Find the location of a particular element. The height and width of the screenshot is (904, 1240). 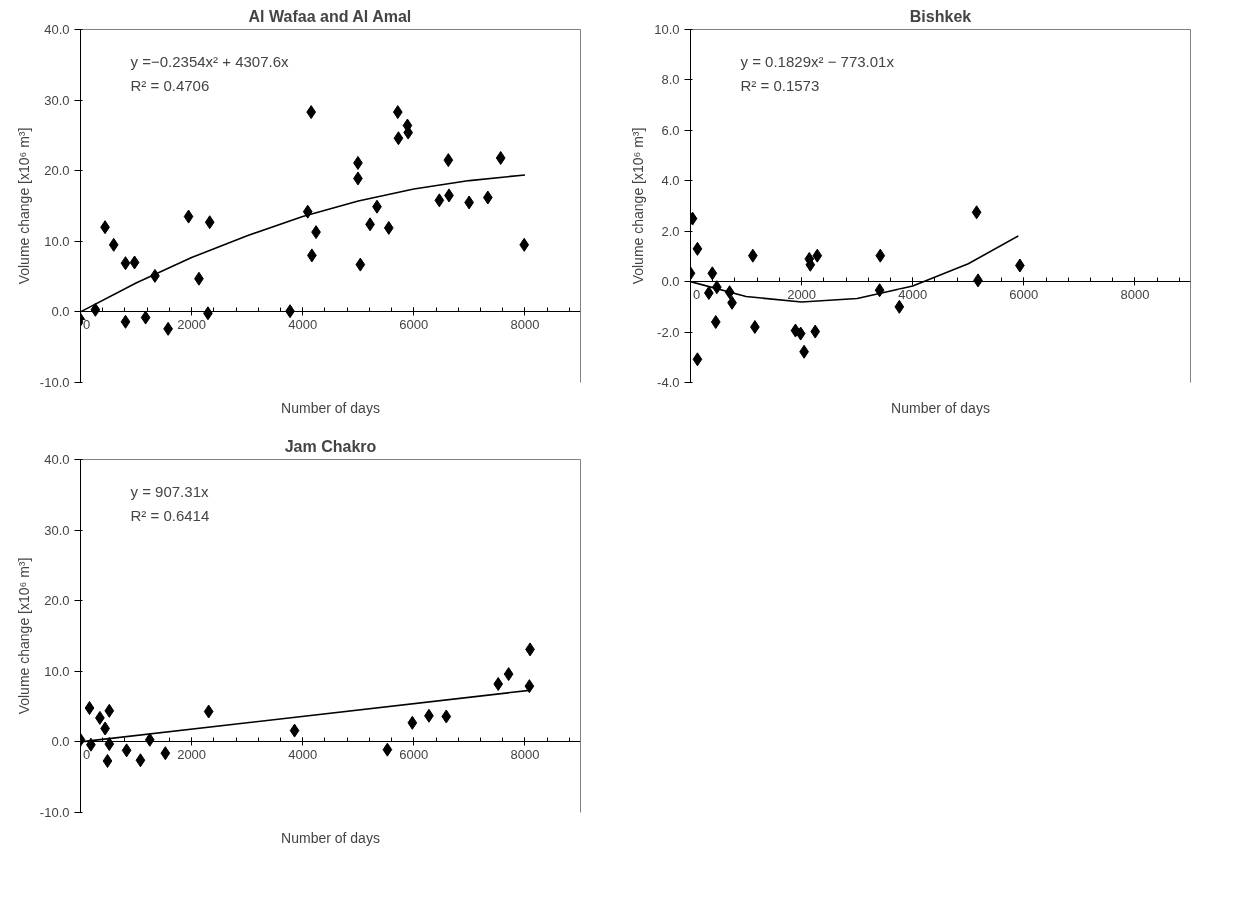

y-tick-label: 8.0 is located at coordinates (670, 80).